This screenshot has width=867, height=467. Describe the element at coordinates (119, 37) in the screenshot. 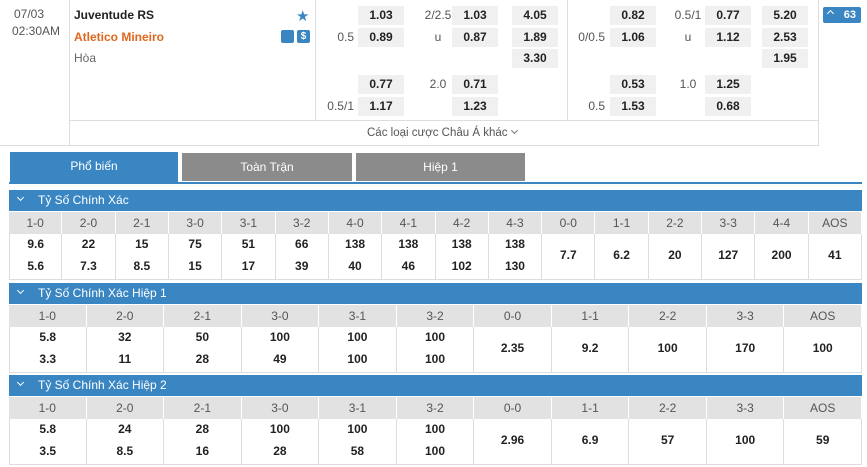

I see `away-team: Atletico Mineiro` at that location.